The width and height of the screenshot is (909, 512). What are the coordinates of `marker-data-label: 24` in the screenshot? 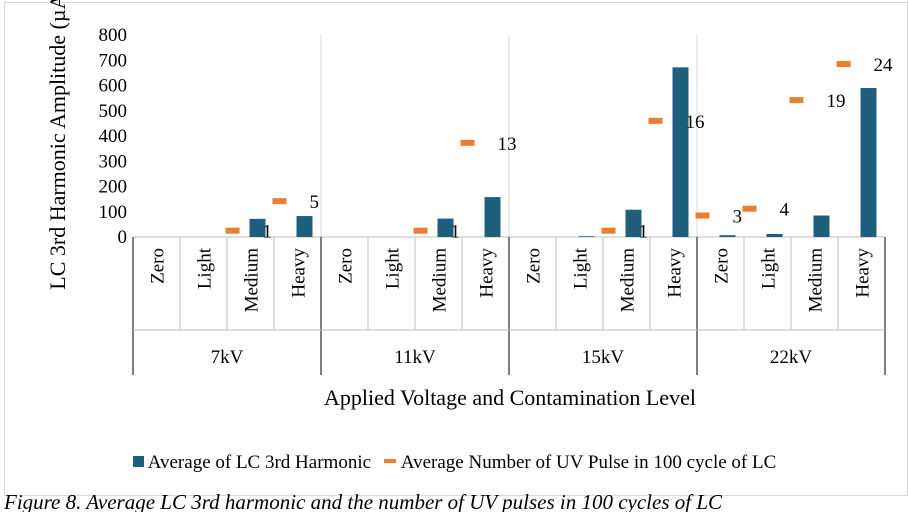 It's located at (884, 65).